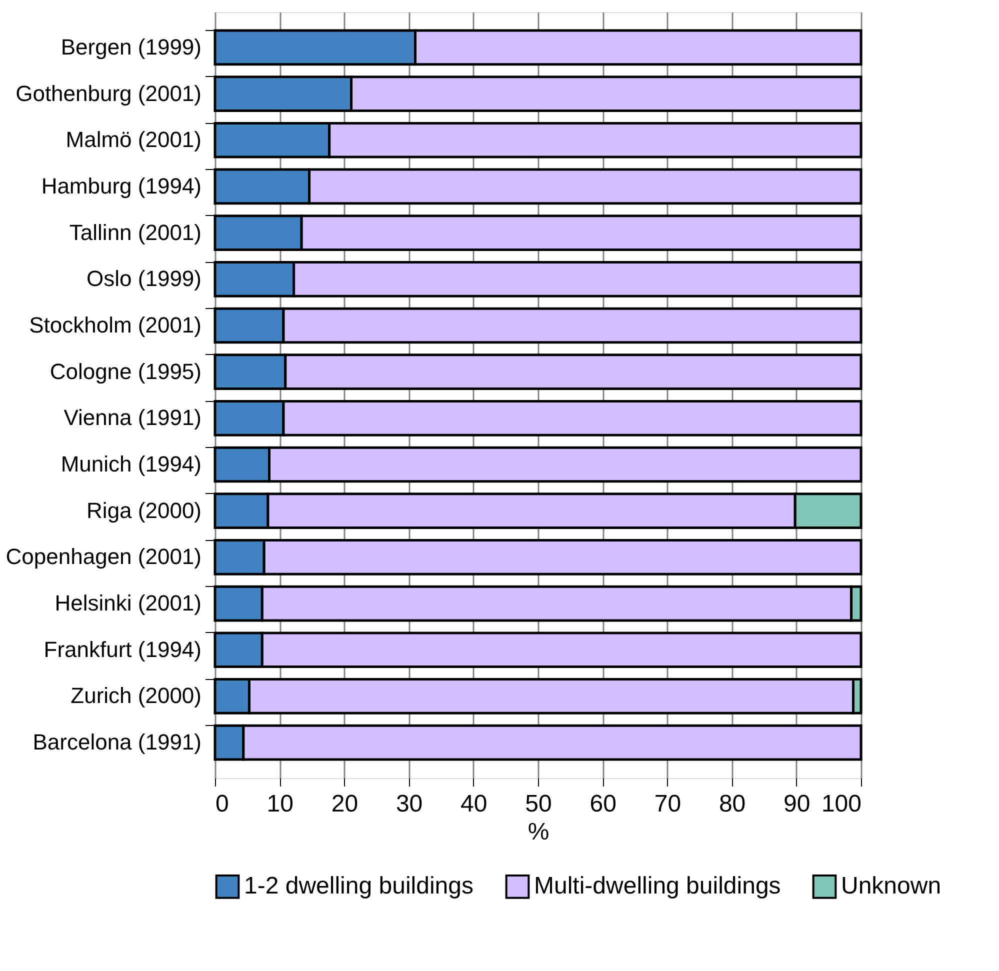 Image resolution: width=999 pixels, height=971 pixels. What do you see at coordinates (657, 886) in the screenshot?
I see `legend-label: Multi-dwelling buildings` at bounding box center [657, 886].